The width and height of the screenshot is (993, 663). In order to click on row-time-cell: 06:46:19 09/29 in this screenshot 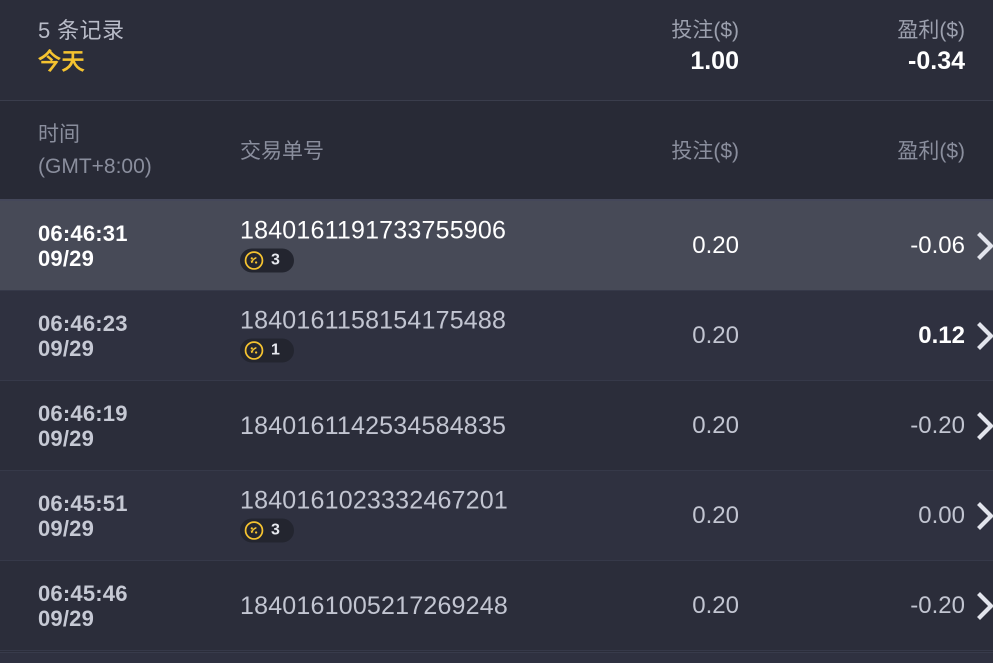, I will do `click(83, 426)`.